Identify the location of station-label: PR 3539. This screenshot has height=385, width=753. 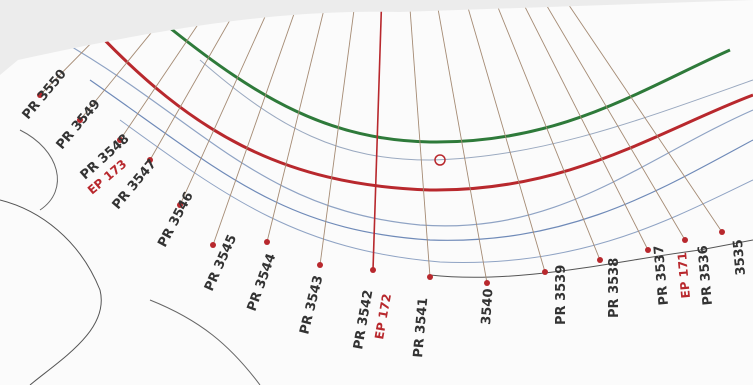
(561, 295).